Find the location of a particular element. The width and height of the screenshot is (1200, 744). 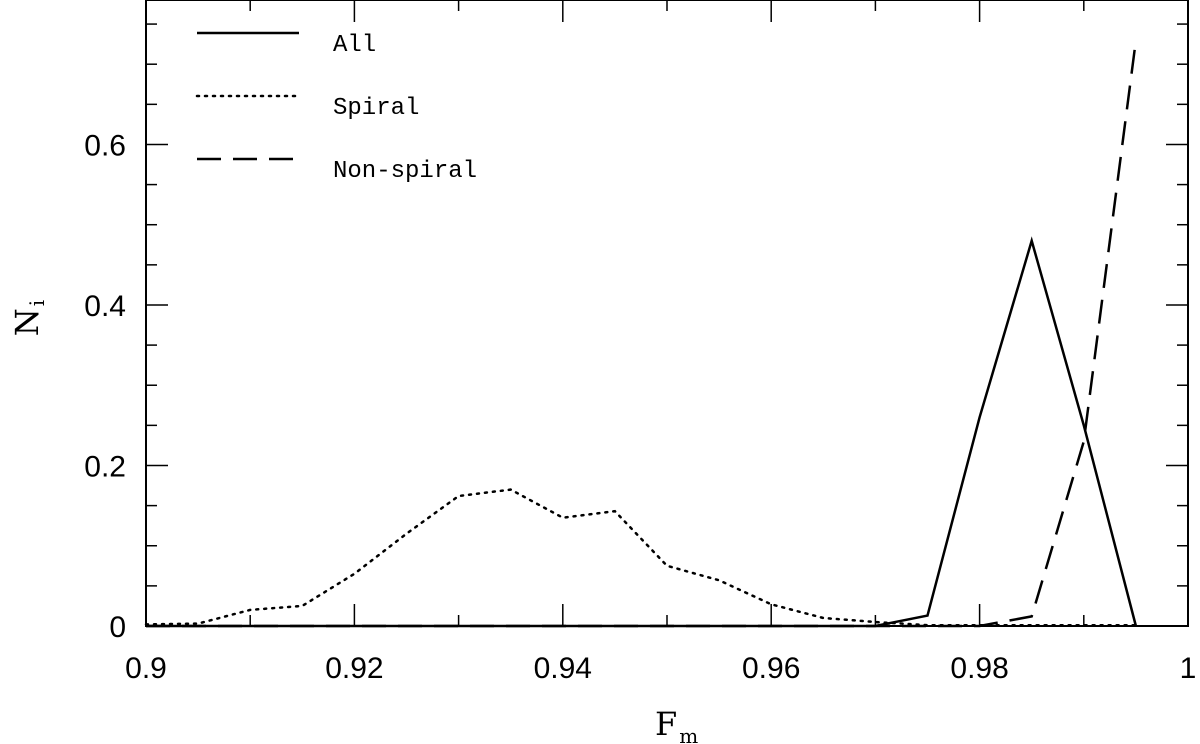

legend-label: All is located at coordinates (354, 45).